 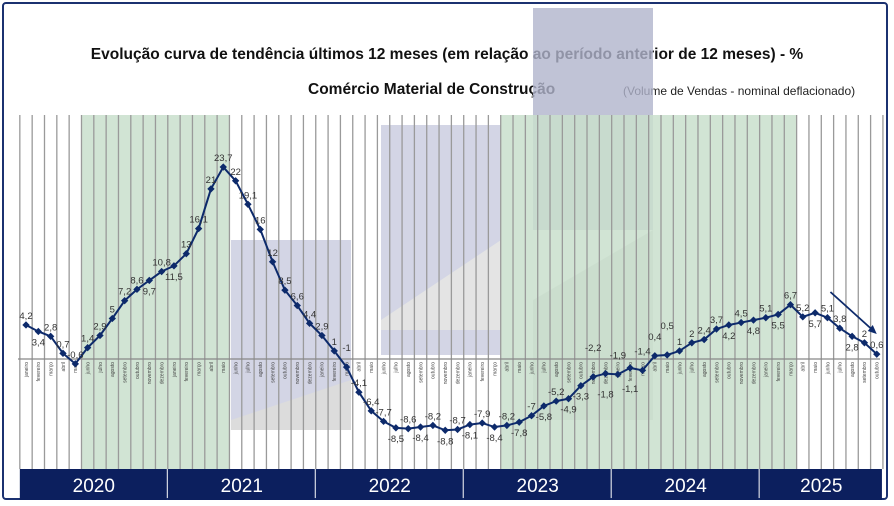 I want to click on data-label: -1,9, so click(x=618, y=355).